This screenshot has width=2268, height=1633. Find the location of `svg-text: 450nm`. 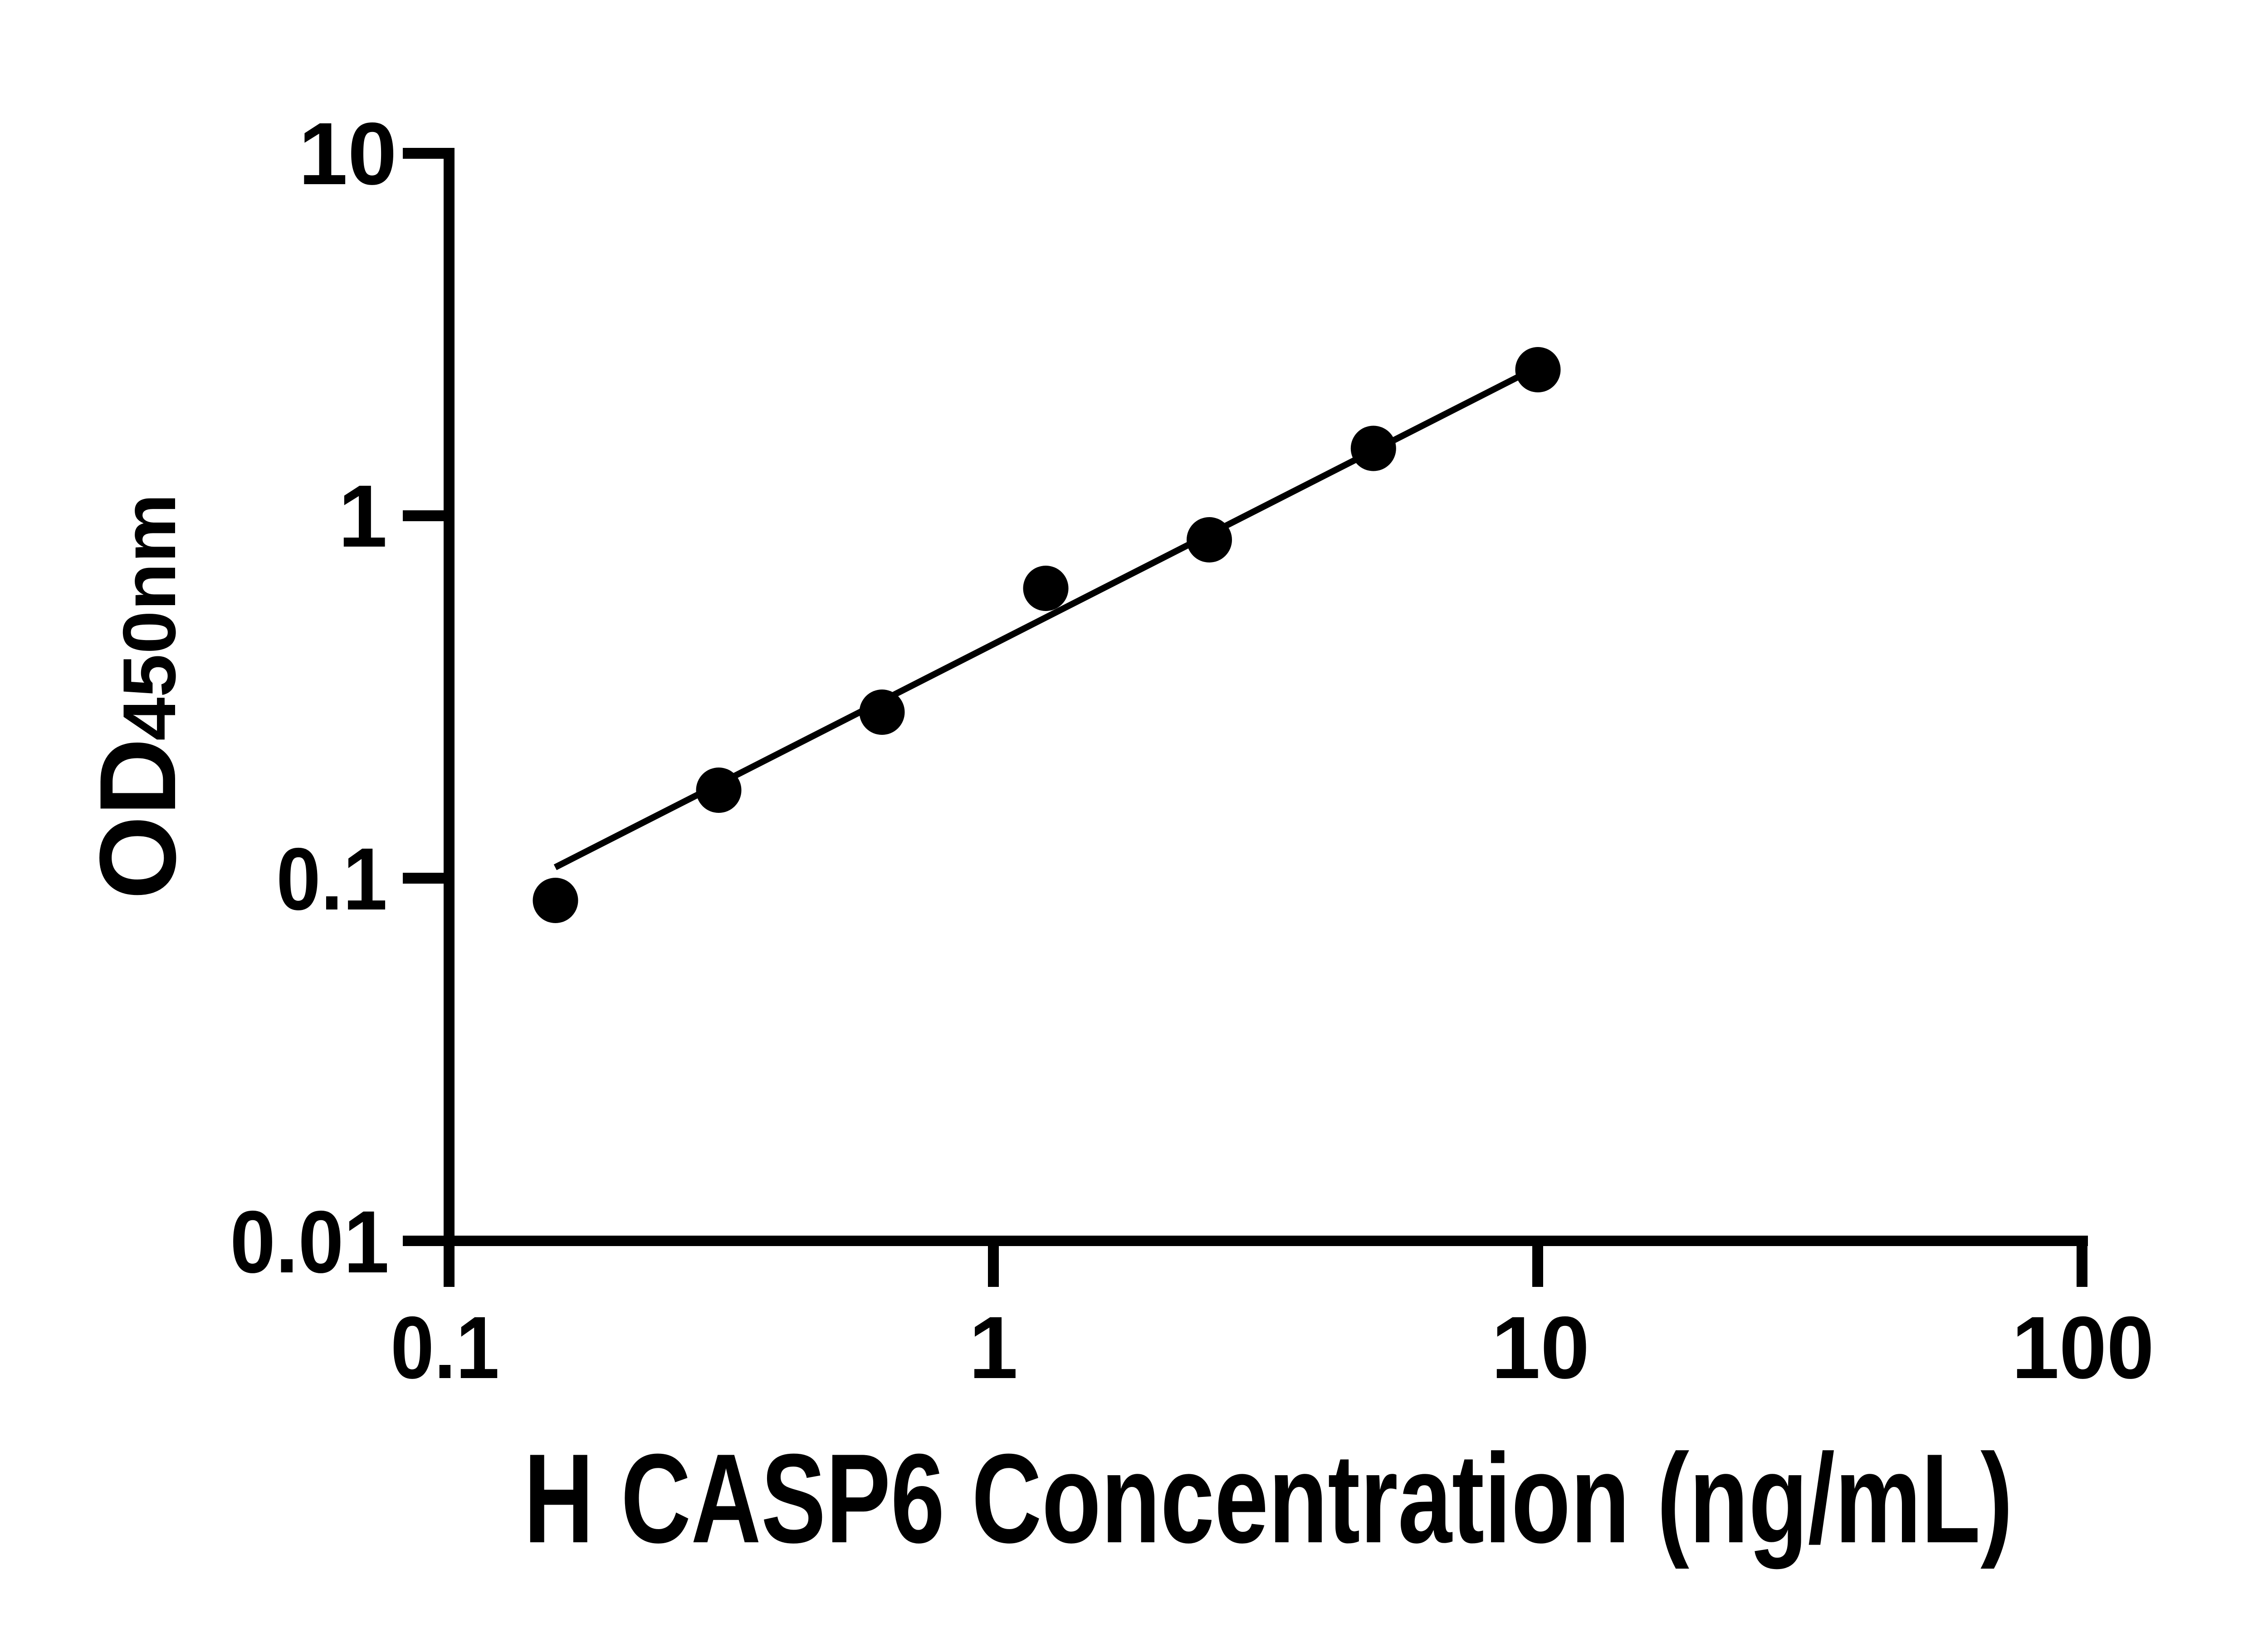

svg-text: 450nm is located at coordinates (150, 617).